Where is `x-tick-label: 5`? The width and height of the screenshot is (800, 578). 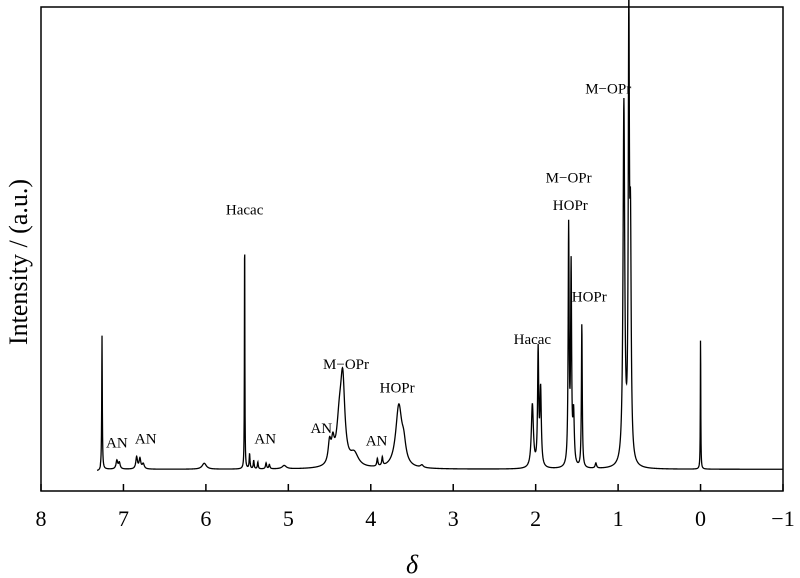
x-tick-label: 5 is located at coordinates (288, 518).